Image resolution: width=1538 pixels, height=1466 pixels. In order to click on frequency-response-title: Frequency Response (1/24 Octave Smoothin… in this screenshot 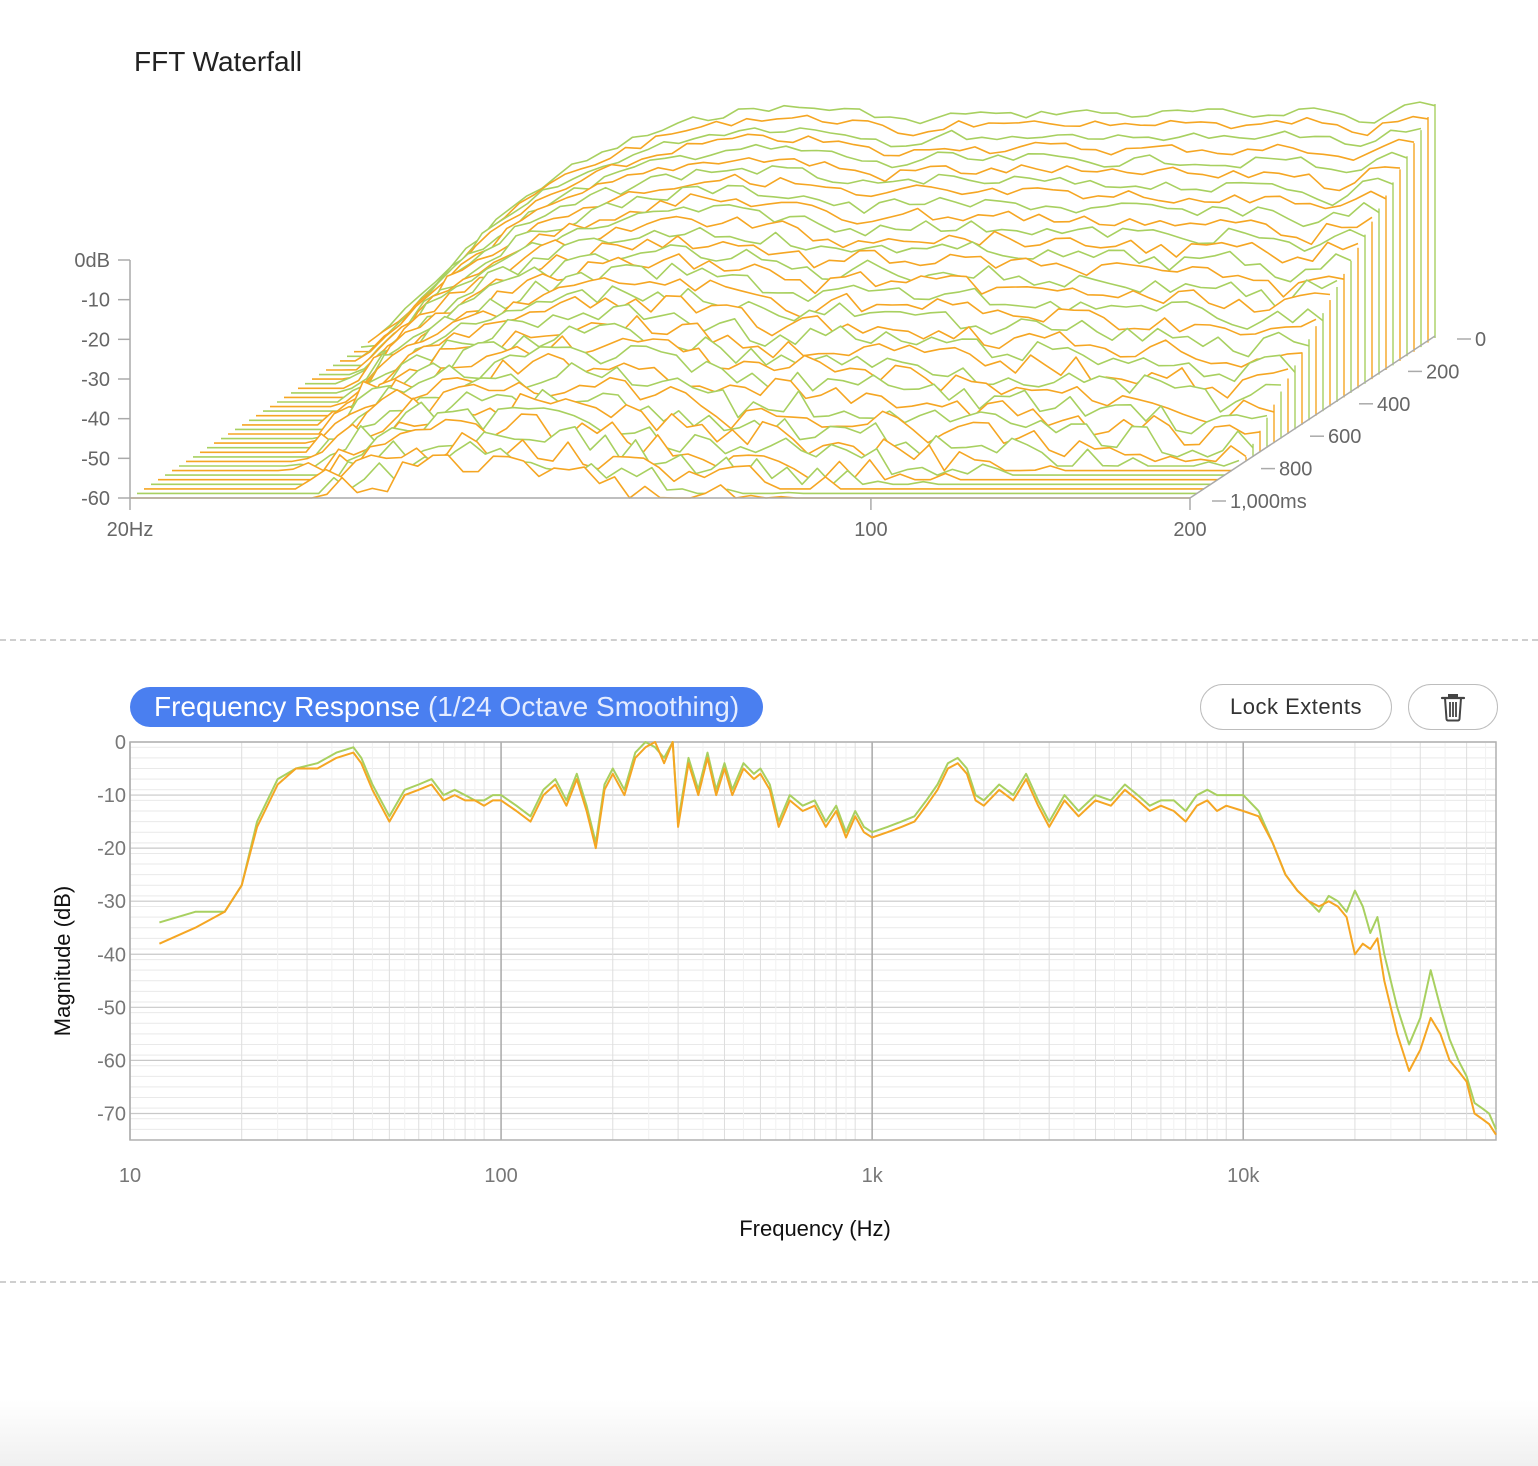, I will do `click(447, 707)`.